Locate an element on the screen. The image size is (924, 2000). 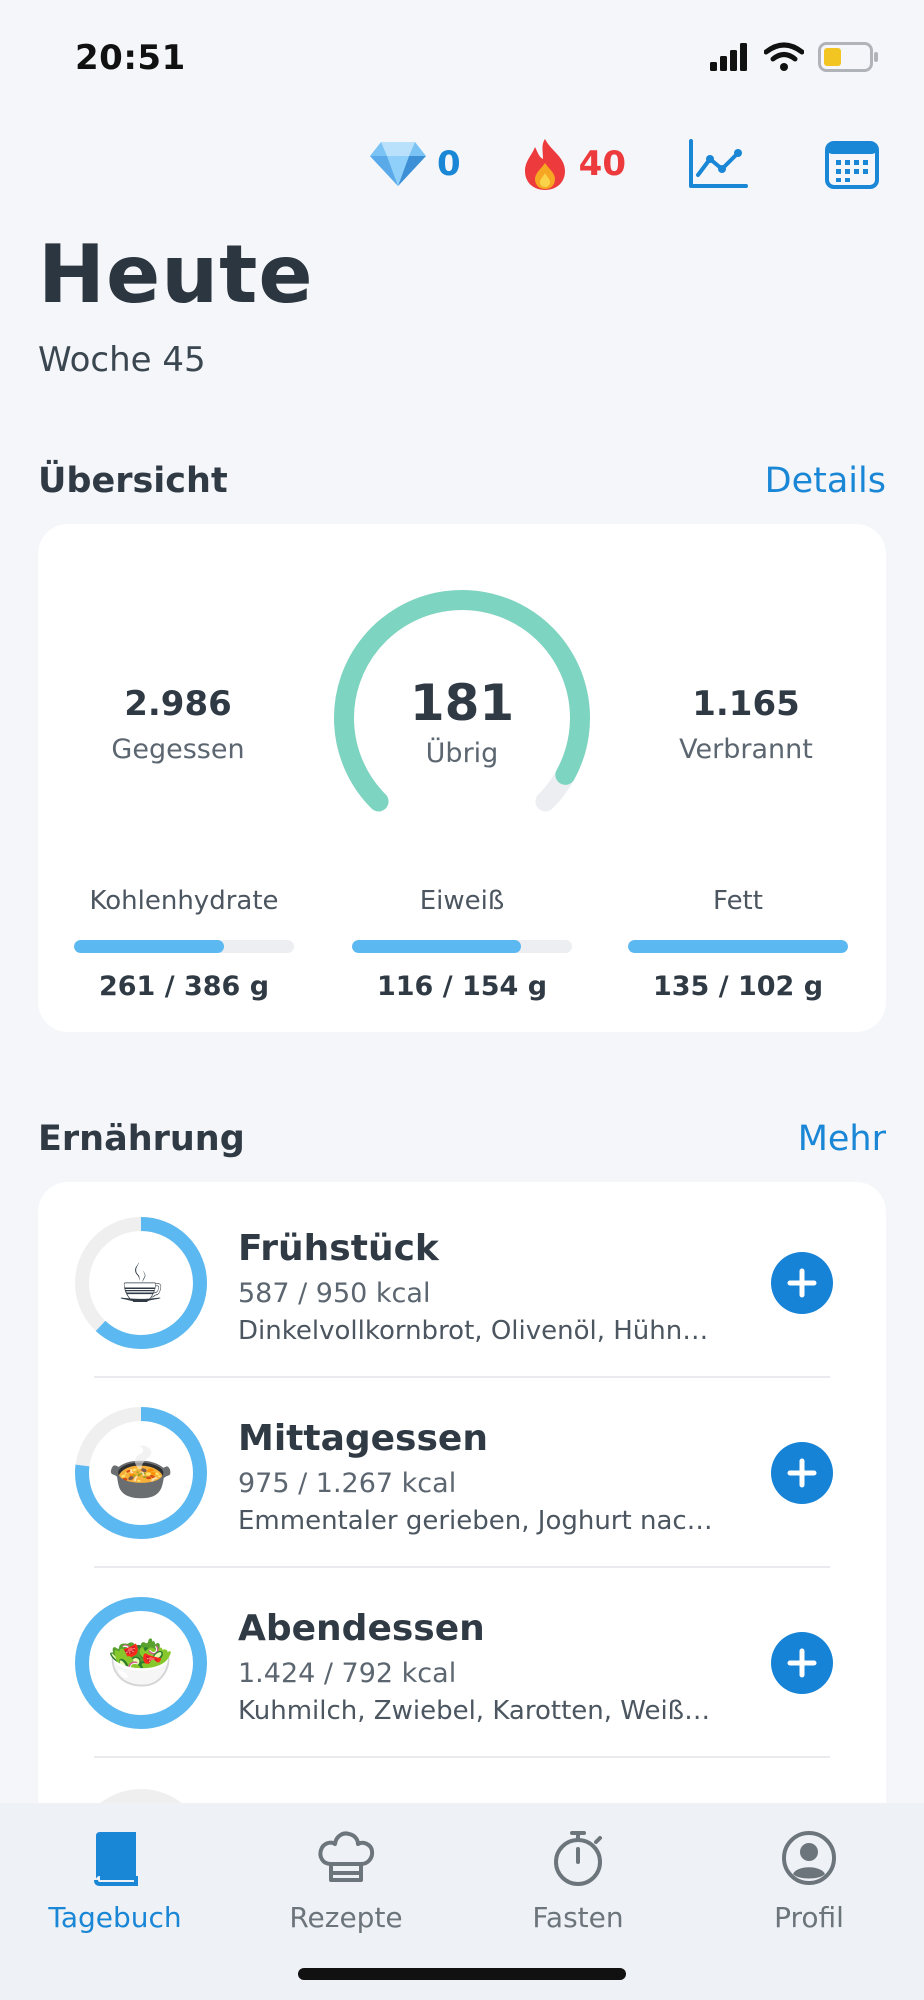
more-link: Mehr is located at coordinates (841, 1139).